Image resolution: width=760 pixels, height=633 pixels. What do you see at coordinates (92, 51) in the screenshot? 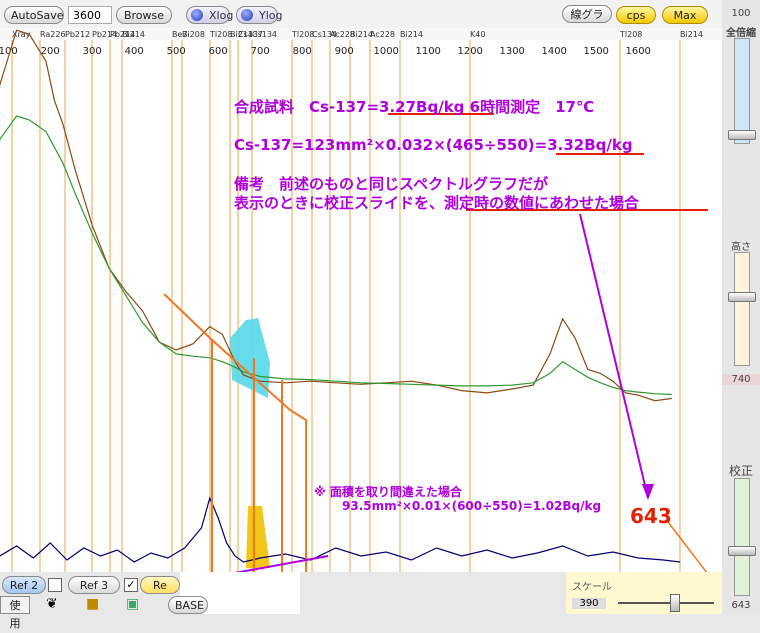
I see `x-tick-label: 300` at bounding box center [92, 51].